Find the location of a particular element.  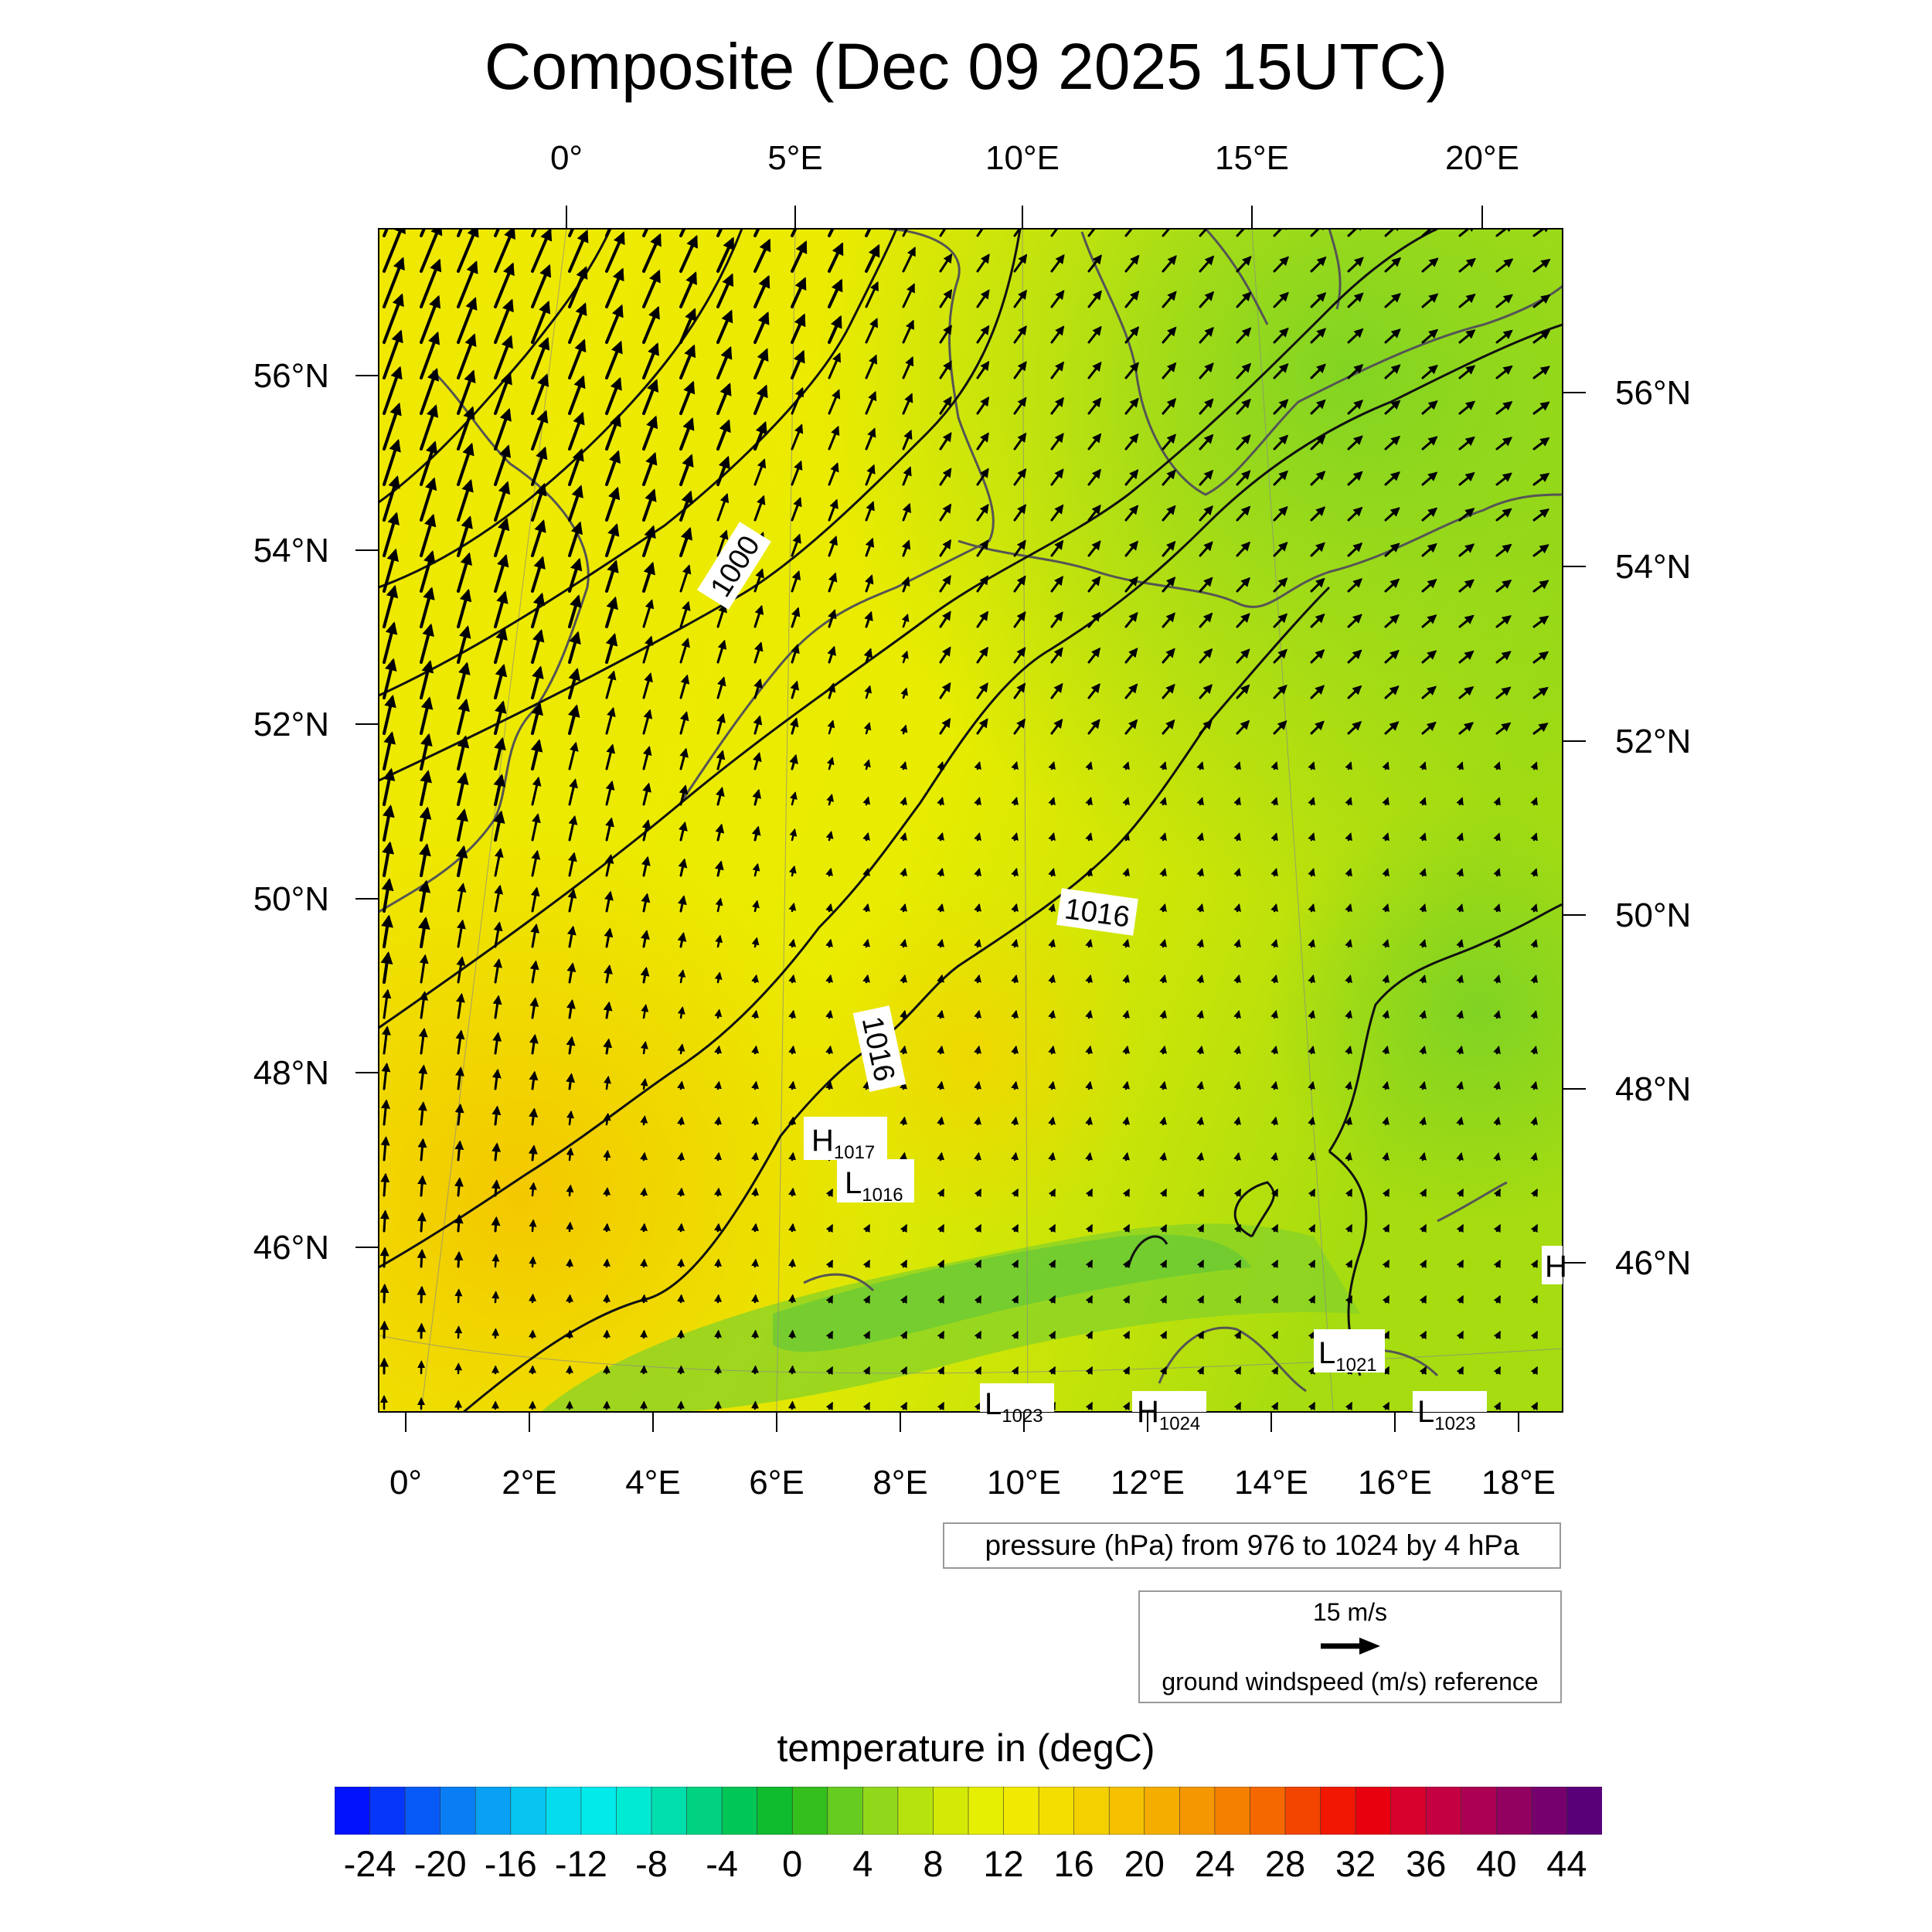

colorbar-label: -8 is located at coordinates (652, 1864).